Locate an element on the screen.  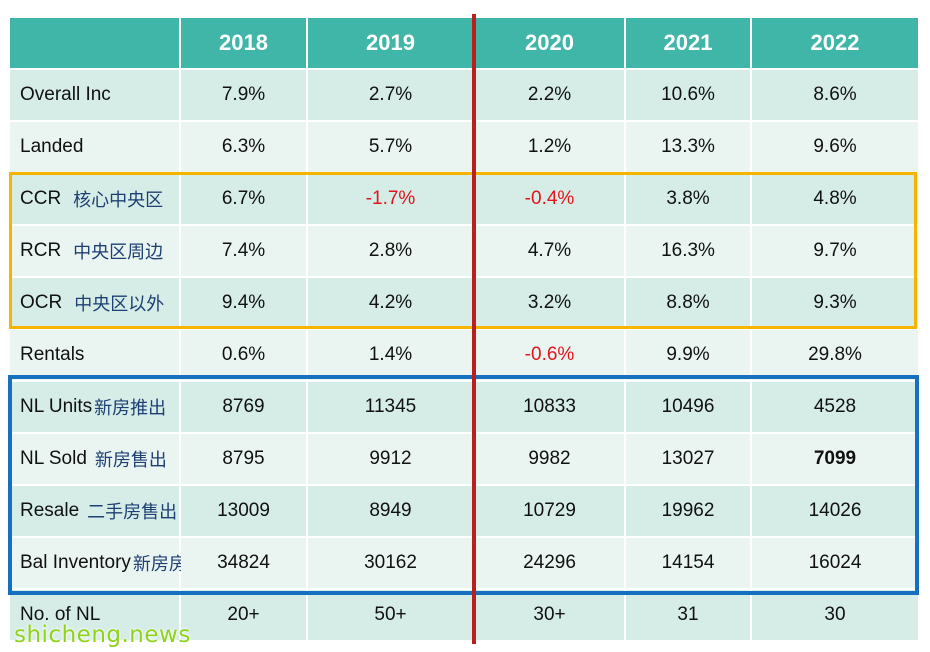
cell-2018: 9.4% is located at coordinates (244, 303).